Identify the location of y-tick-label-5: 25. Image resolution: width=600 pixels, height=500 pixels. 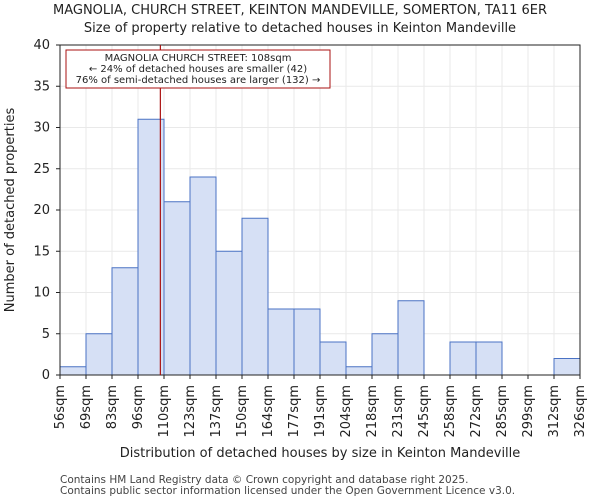
(41, 169).